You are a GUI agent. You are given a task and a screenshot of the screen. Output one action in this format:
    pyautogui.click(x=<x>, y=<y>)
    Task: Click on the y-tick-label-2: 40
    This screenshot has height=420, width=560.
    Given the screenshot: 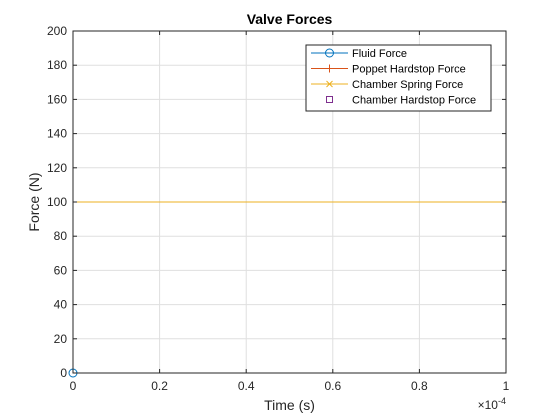 What is the action you would take?
    pyautogui.click(x=61, y=305)
    